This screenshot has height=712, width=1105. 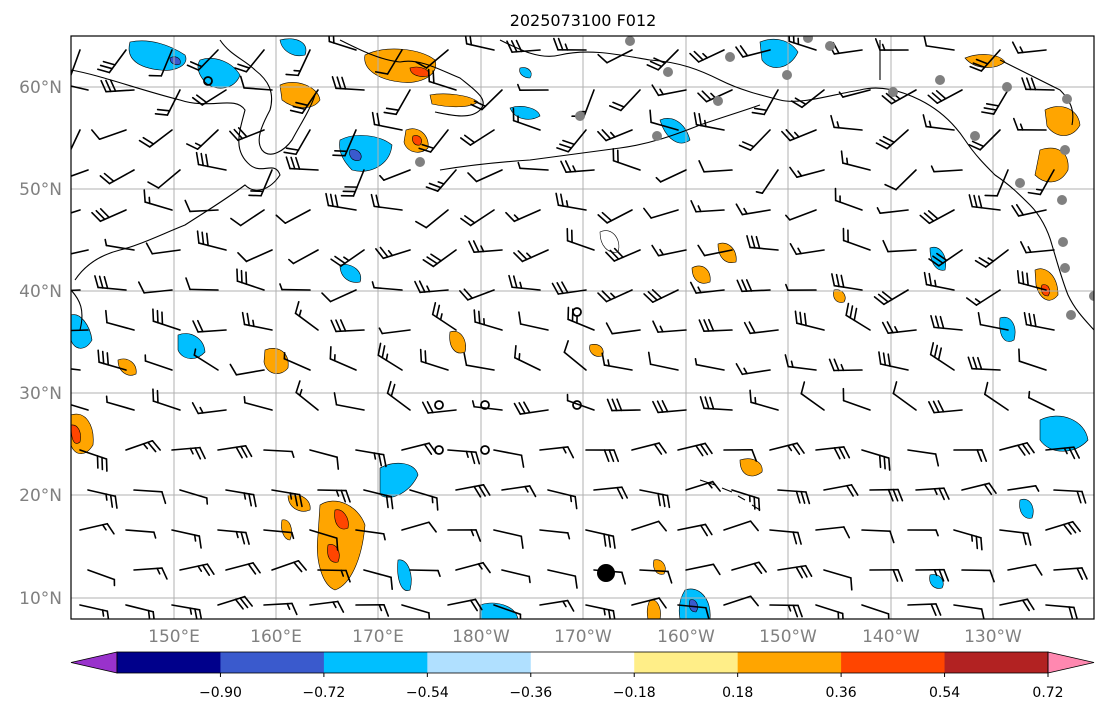 What do you see at coordinates (788, 637) in the screenshot?
I see `longitude-label: 150°W` at bounding box center [788, 637].